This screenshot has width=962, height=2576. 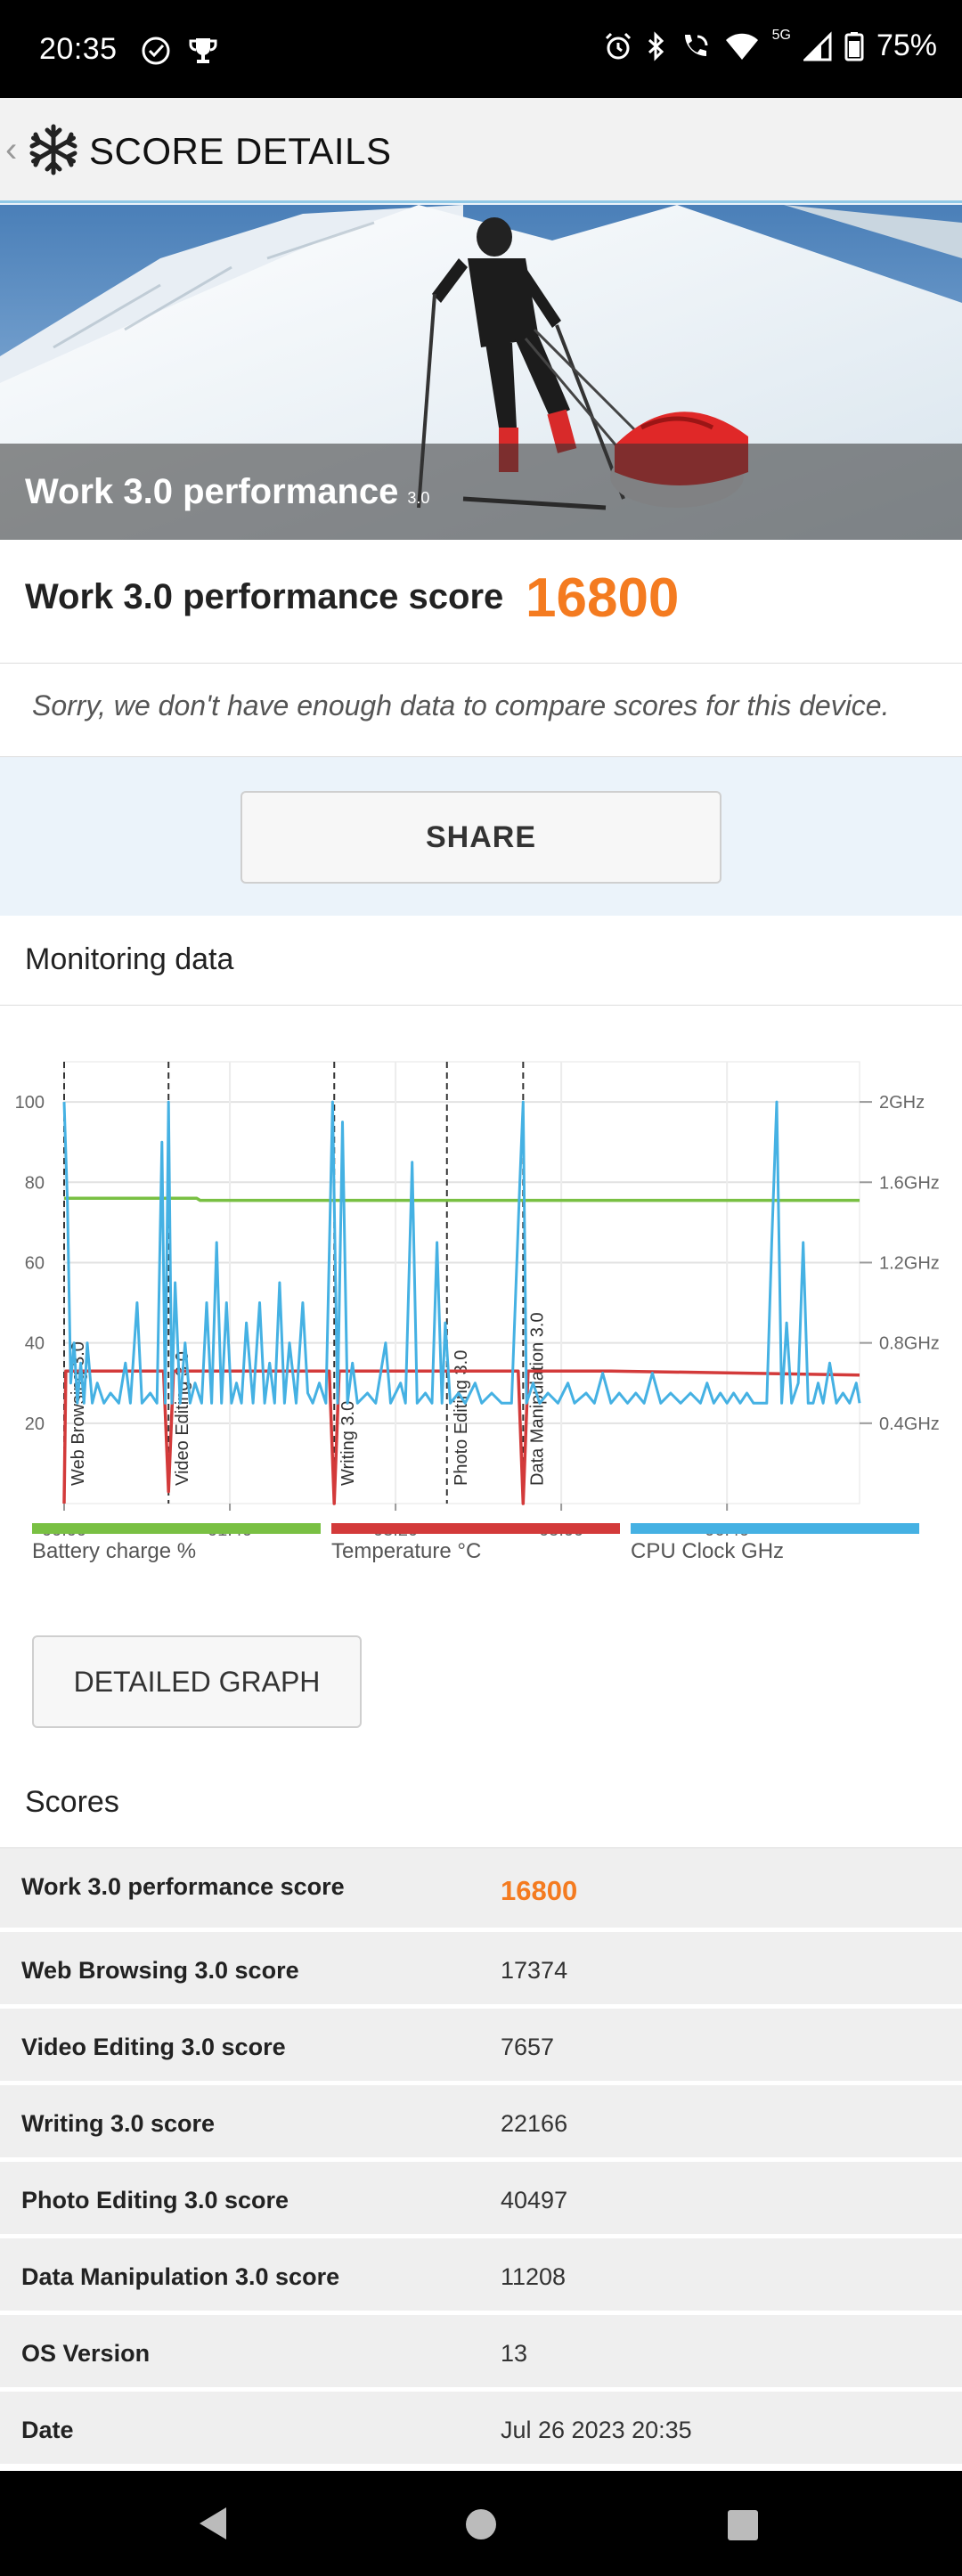 What do you see at coordinates (160, 1970) in the screenshot?
I see `score-row-label: Web Browsing 3.0 score` at bounding box center [160, 1970].